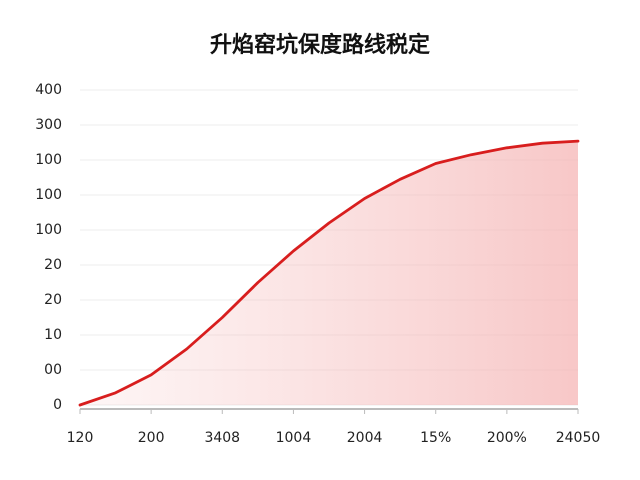 The image size is (640, 480). Describe the element at coordinates (57, 405) in the screenshot. I see `y-tick-label: 0` at that location.